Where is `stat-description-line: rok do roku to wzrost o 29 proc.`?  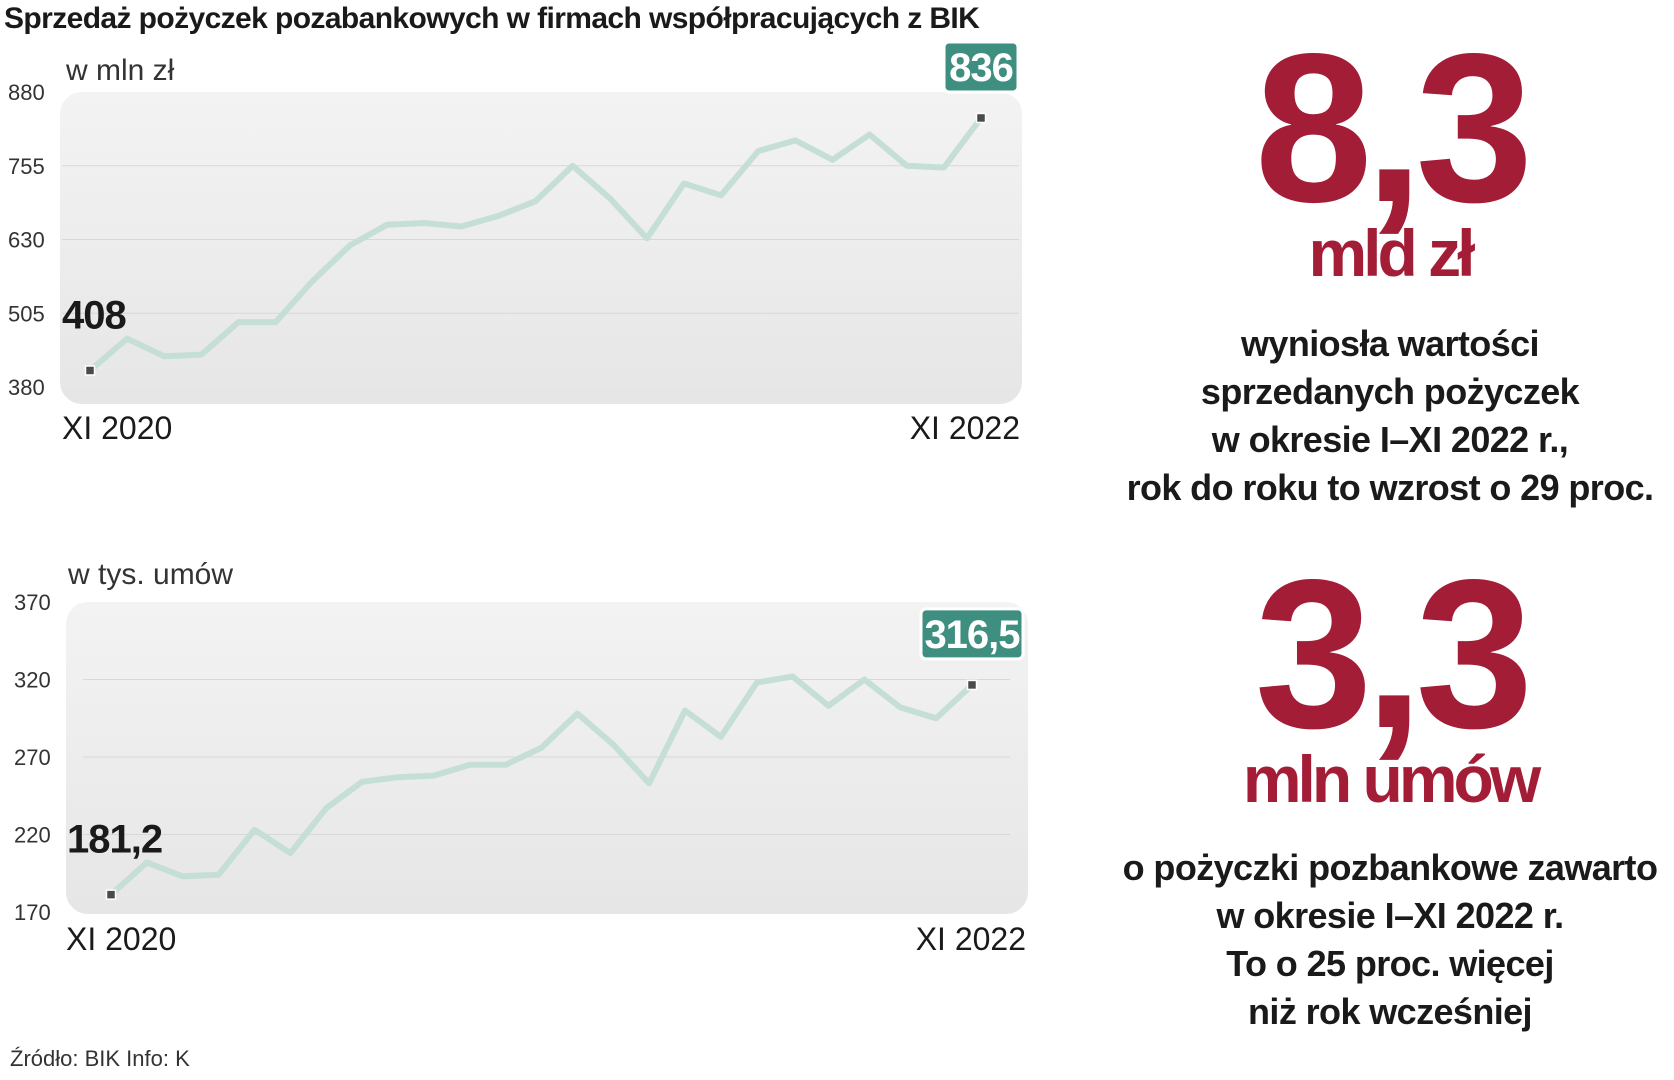
stat-description-line: rok do roku to wzrost o 29 proc. is located at coordinates (1390, 487).